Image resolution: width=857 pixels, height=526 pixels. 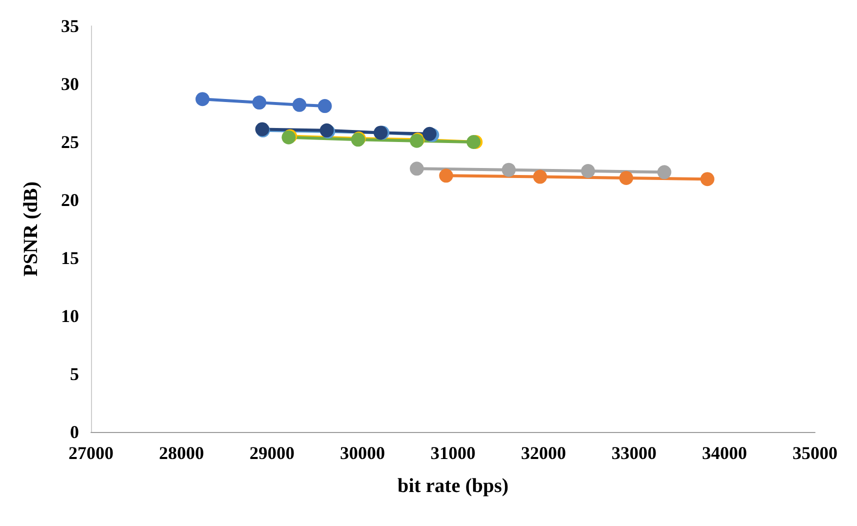 What do you see at coordinates (453, 486) in the screenshot?
I see `x-axis-title: bit rate (bps)` at bounding box center [453, 486].